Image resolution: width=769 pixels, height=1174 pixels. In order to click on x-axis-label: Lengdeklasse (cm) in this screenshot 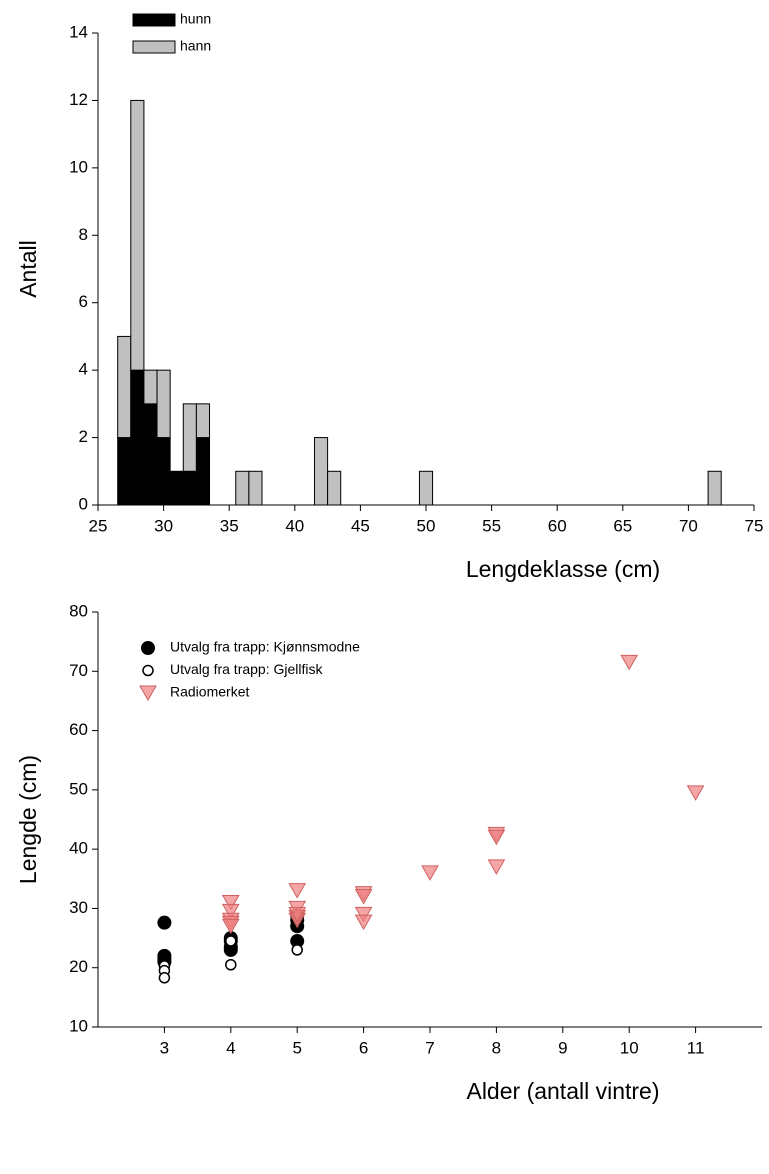, I will do `click(563, 569)`.